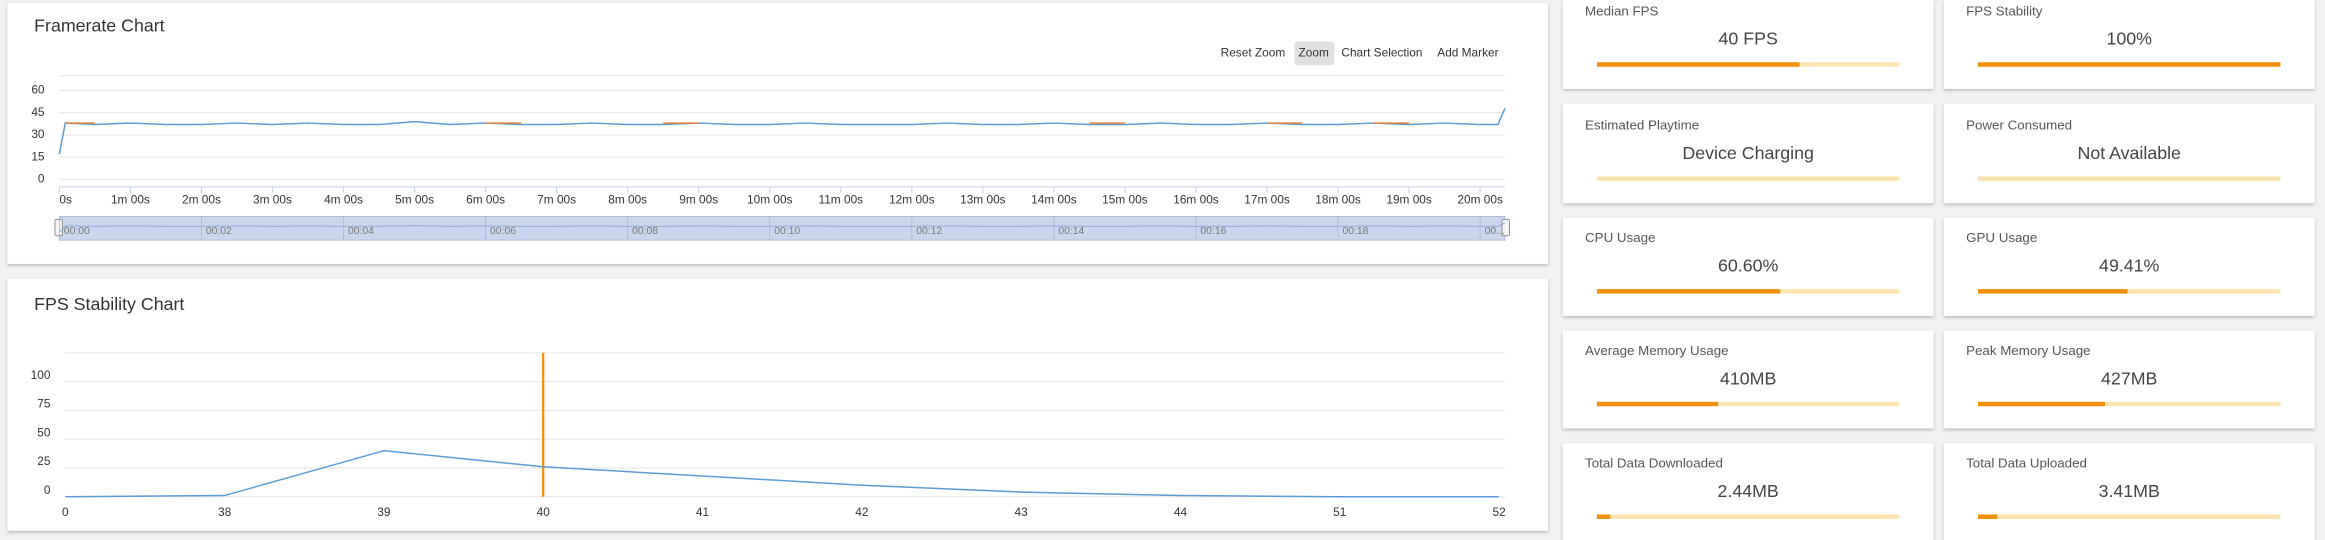 The width and height of the screenshot is (2325, 540). Describe the element at coordinates (645, 231) in the screenshot. I see `navigator-label: 00:08` at that location.